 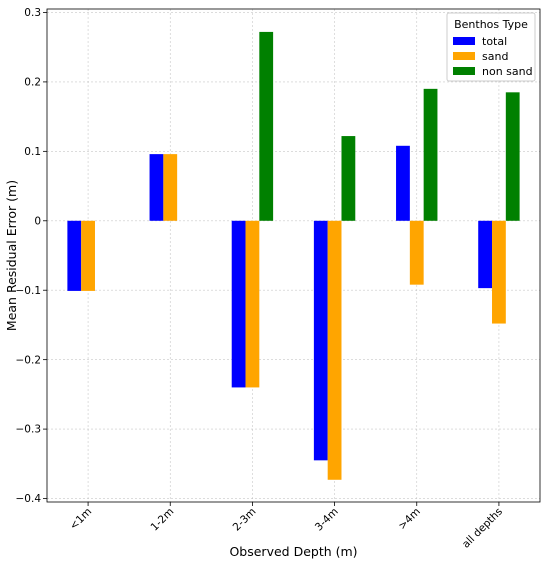 What do you see at coordinates (491, 24) in the screenshot?
I see `legend-title: Benthos Type` at bounding box center [491, 24].